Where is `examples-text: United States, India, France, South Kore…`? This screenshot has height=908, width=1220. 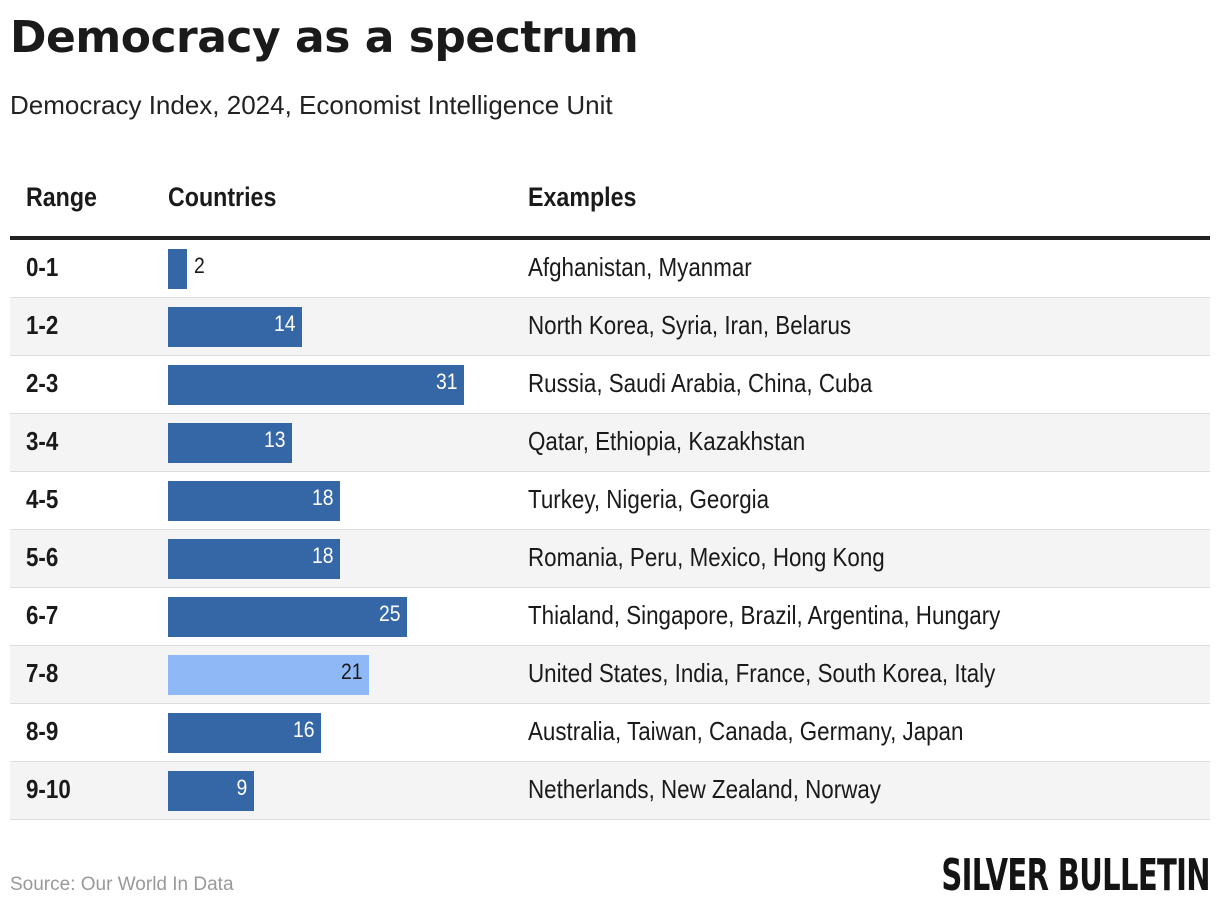
examples-text: United States, India, France, South Kore… is located at coordinates (762, 673).